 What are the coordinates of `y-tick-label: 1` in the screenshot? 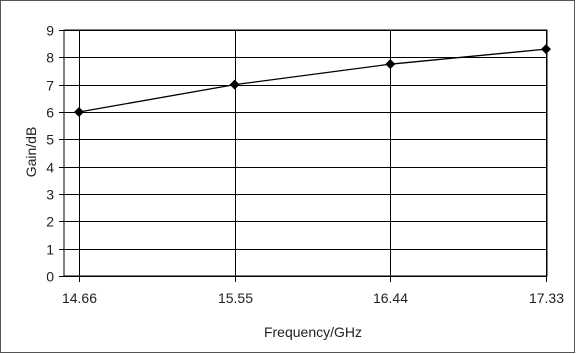 It's located at (50, 250).